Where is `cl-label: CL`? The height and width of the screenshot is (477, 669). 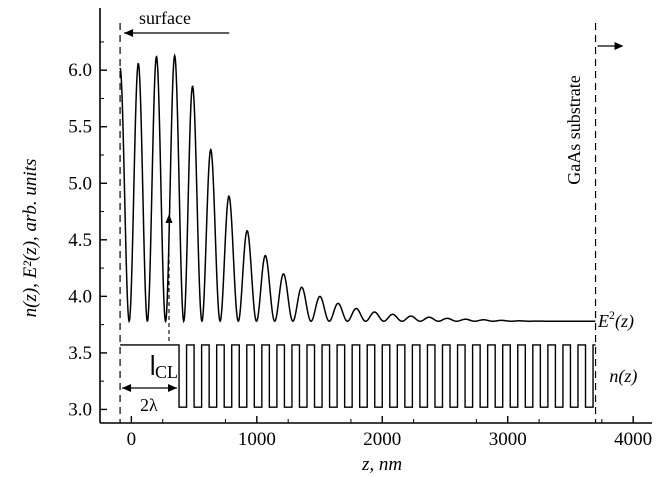
cl-label: CL is located at coordinates (166, 372).